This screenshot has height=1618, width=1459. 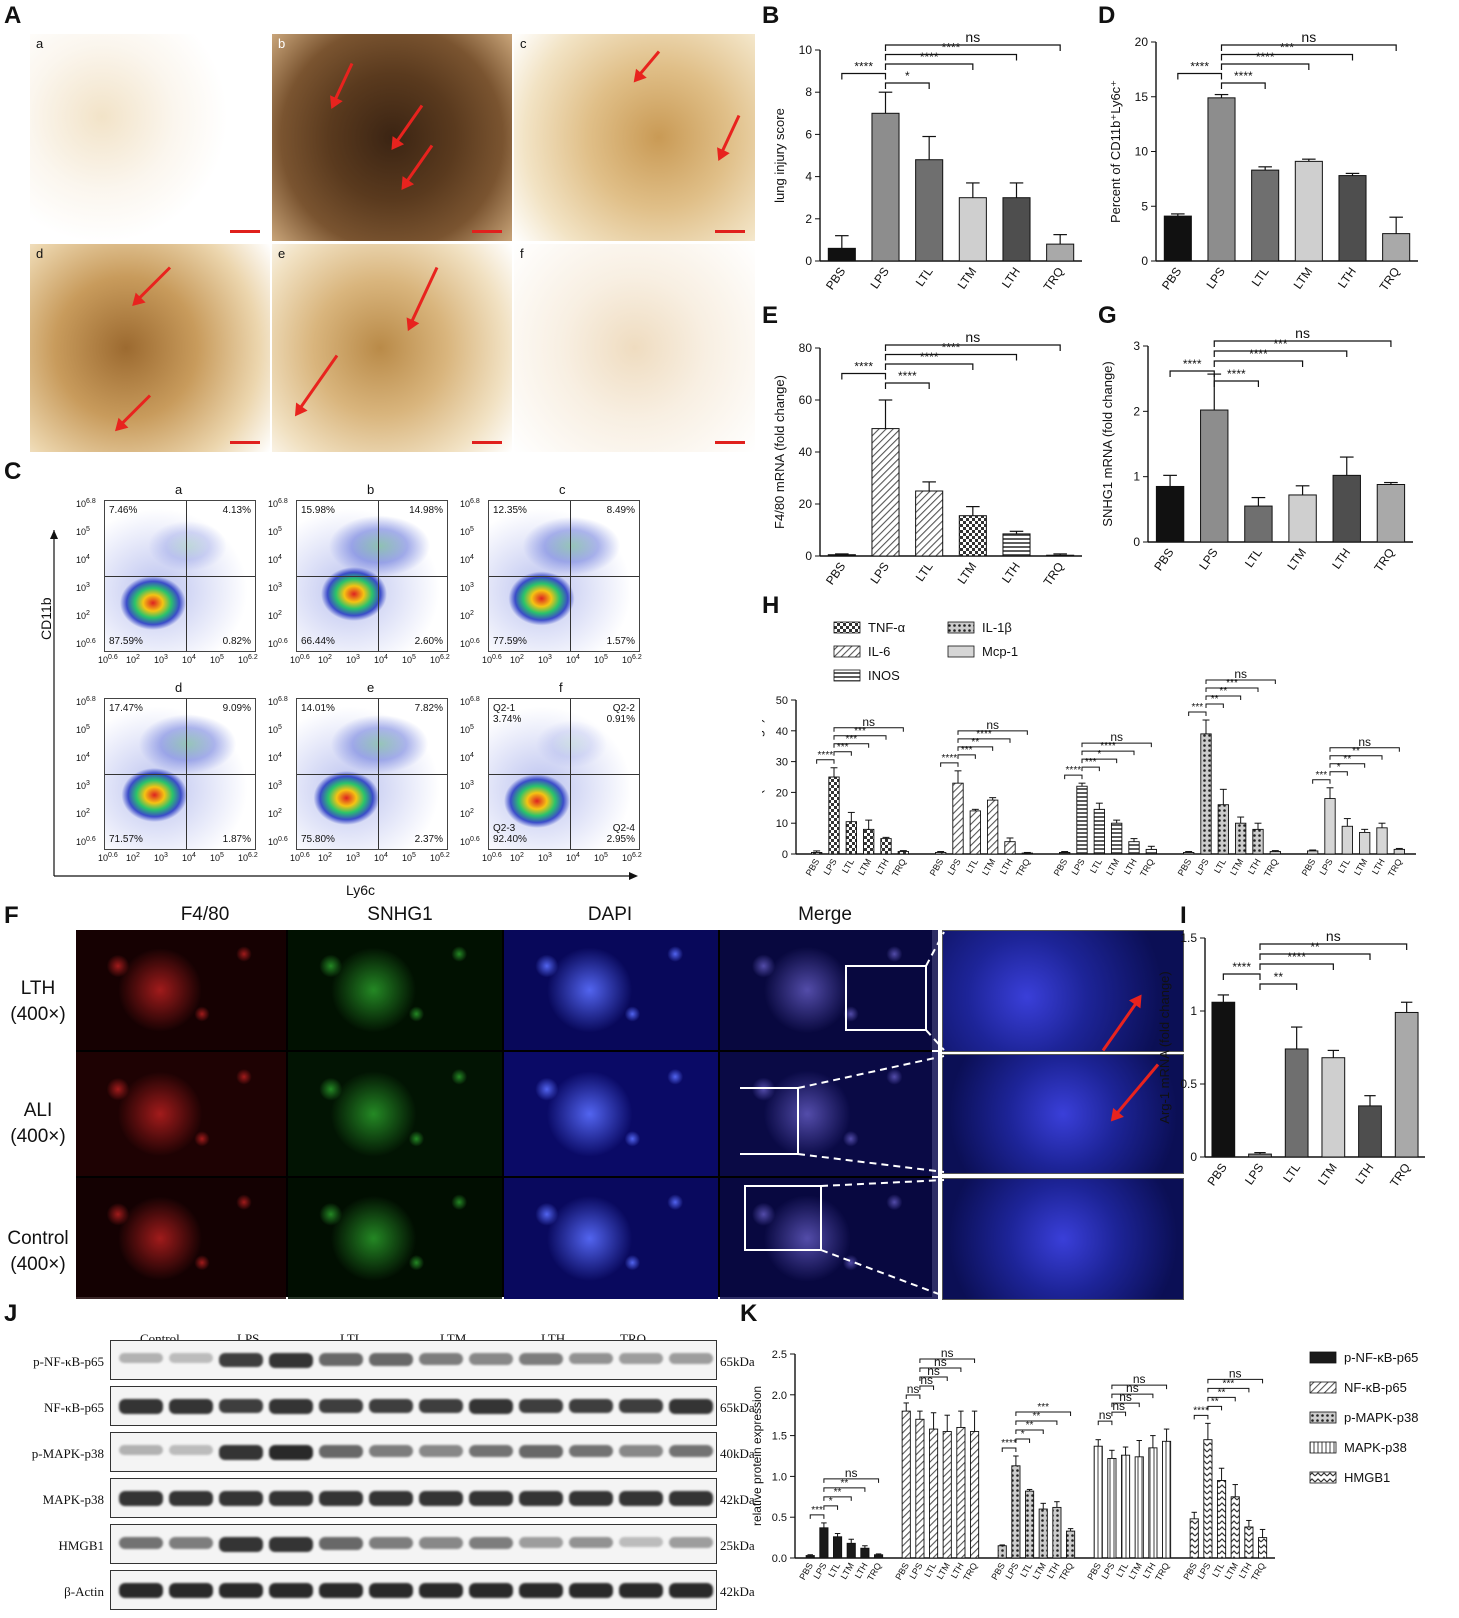 What do you see at coordinates (779, 1437) in the screenshot?
I see `y-tick-label: 1.5` at bounding box center [779, 1437].